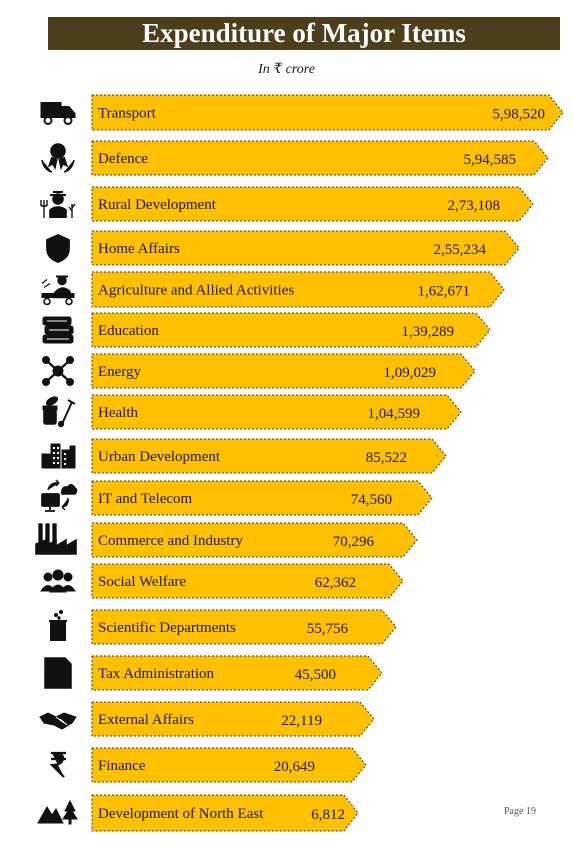  What do you see at coordinates (58, 721) in the screenshot?
I see `handshake-icon` at bounding box center [58, 721].